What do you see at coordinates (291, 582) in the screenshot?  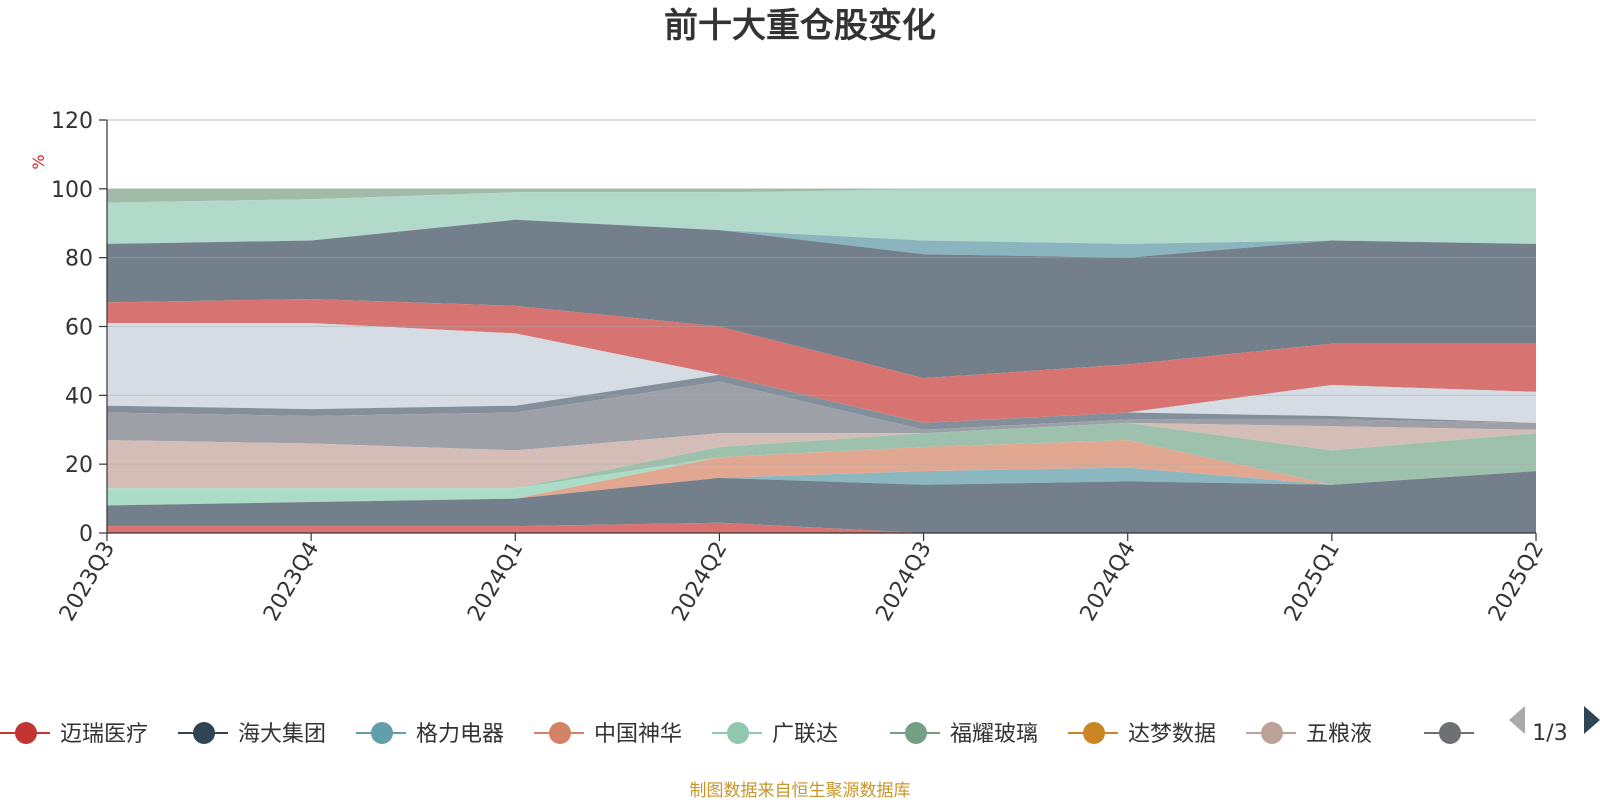 I see `x-tick-label: 2023Q4` at bounding box center [291, 582].